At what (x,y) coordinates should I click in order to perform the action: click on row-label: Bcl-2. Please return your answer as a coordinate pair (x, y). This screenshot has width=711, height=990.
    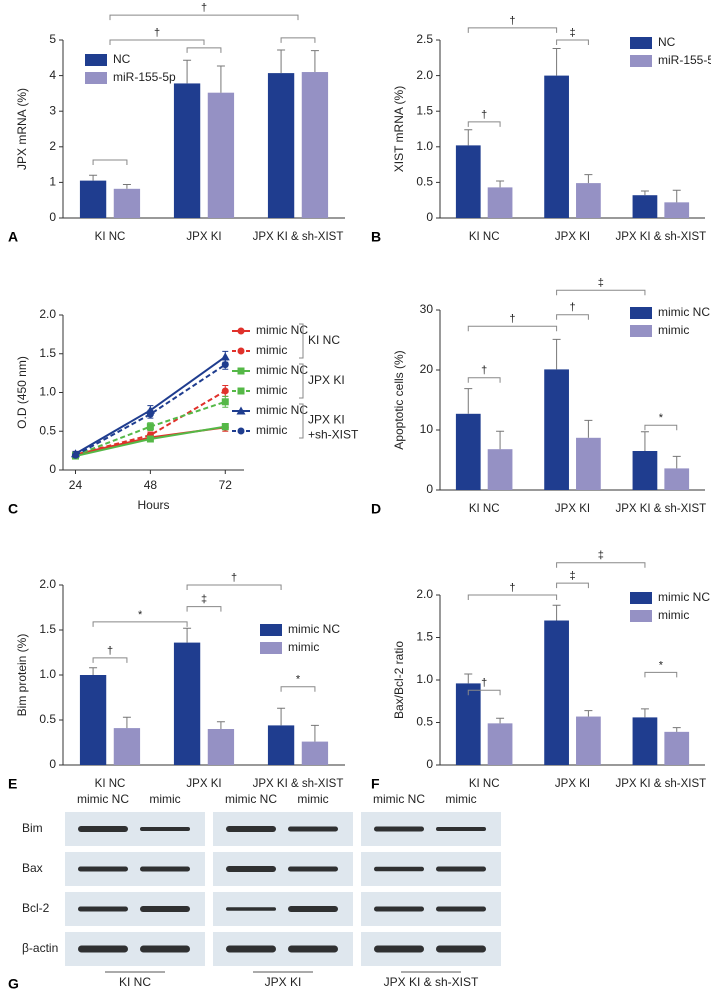
    Looking at the image, I should click on (36, 908).